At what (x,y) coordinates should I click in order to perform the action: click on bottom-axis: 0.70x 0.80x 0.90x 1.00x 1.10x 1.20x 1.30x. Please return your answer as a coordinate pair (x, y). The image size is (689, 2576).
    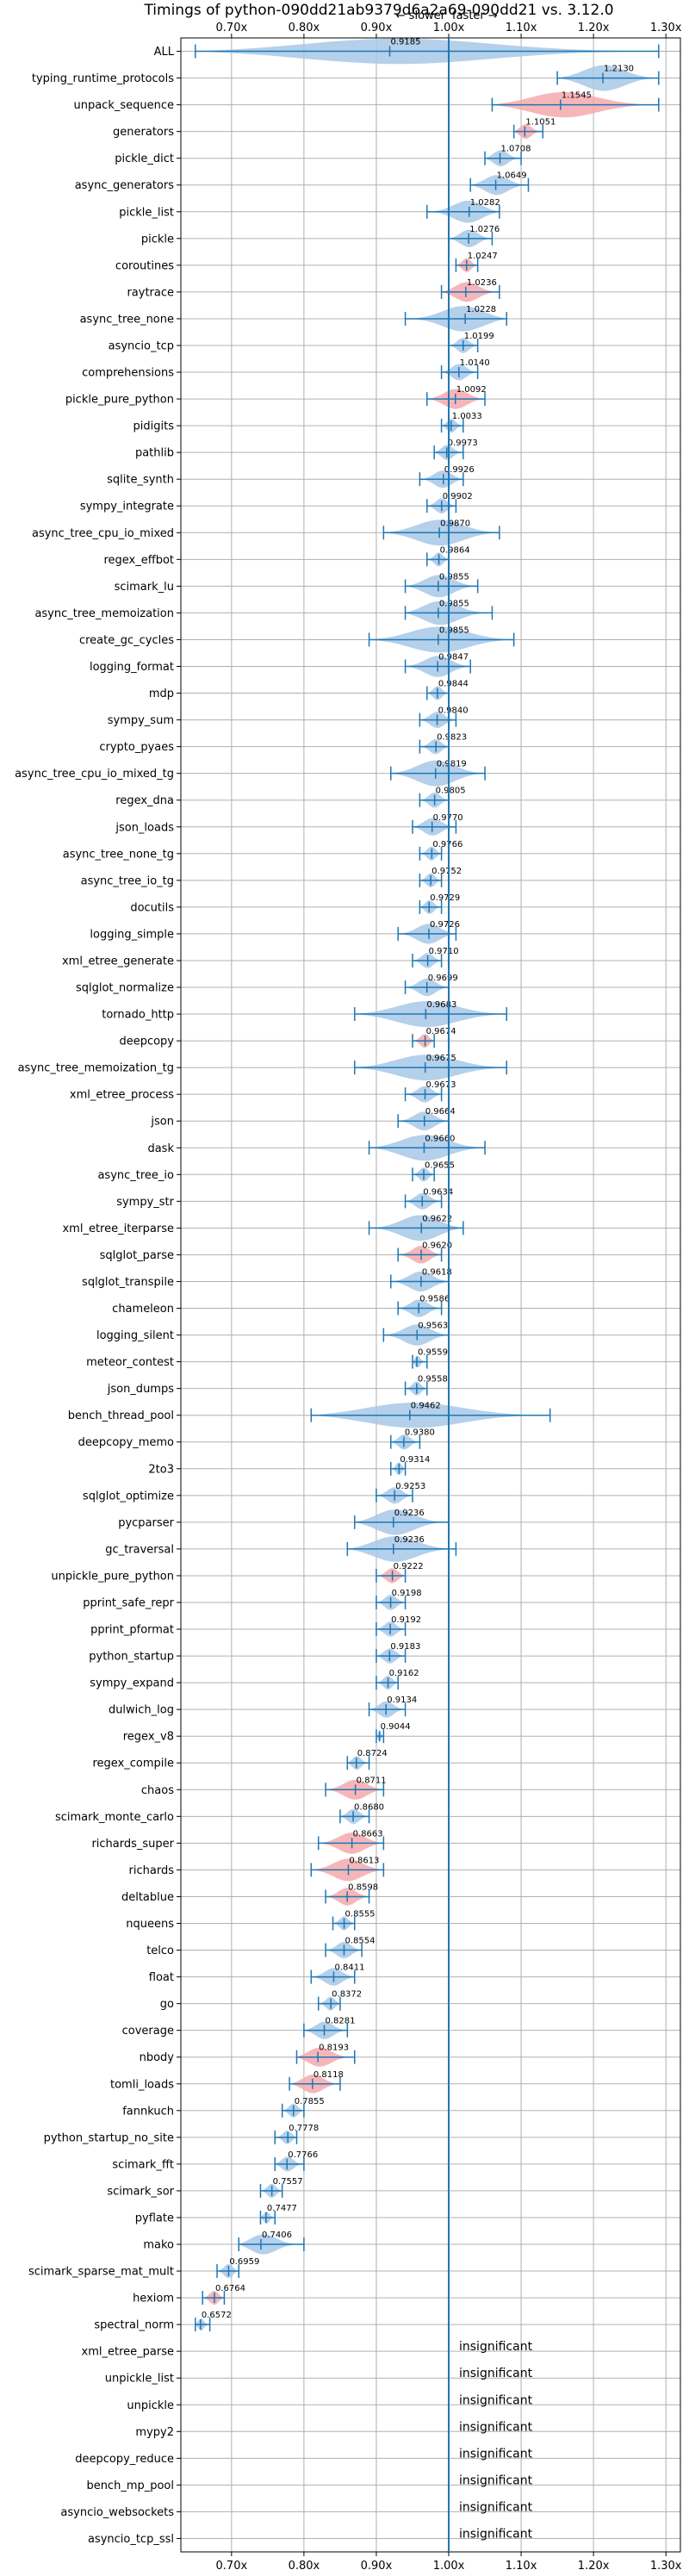
    Looking at the image, I should click on (449, 2563).